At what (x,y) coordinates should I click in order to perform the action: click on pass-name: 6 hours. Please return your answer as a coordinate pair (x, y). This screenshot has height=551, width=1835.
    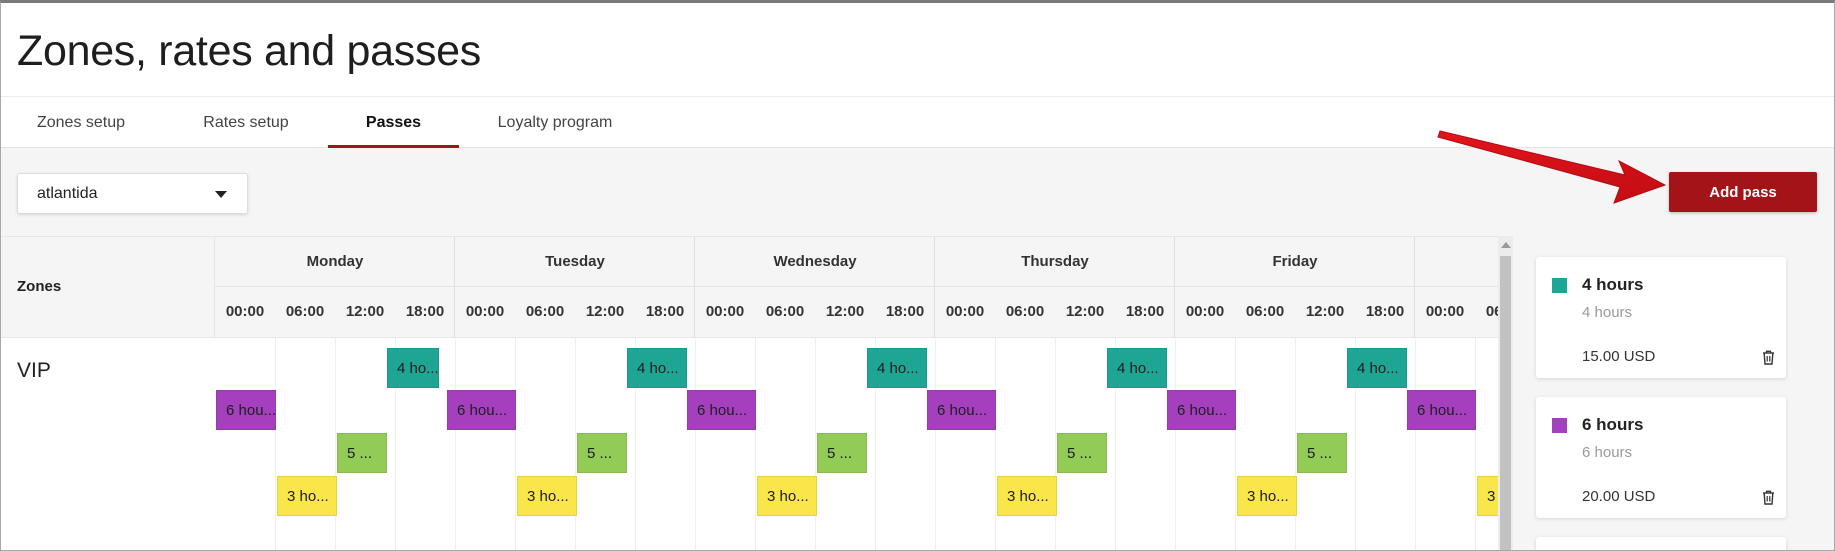
    Looking at the image, I should click on (1613, 424).